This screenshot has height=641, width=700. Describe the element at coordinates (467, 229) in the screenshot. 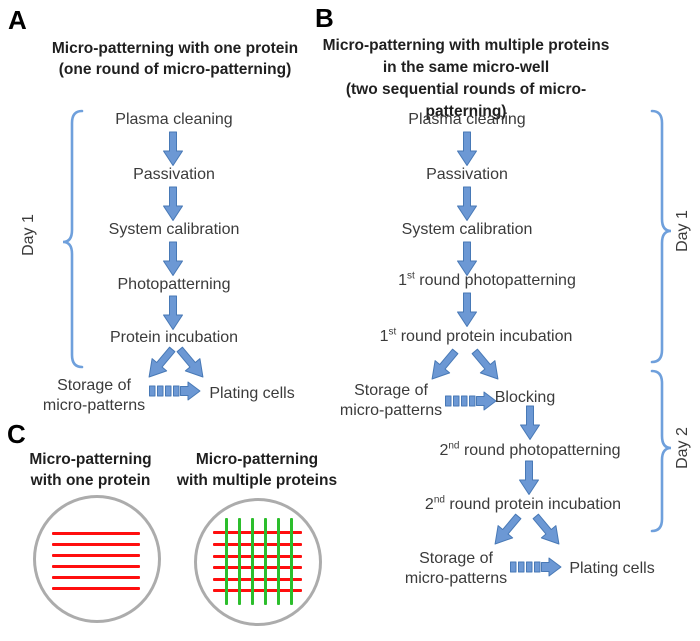

I see `step-system-calibration-b: System calibration` at that location.